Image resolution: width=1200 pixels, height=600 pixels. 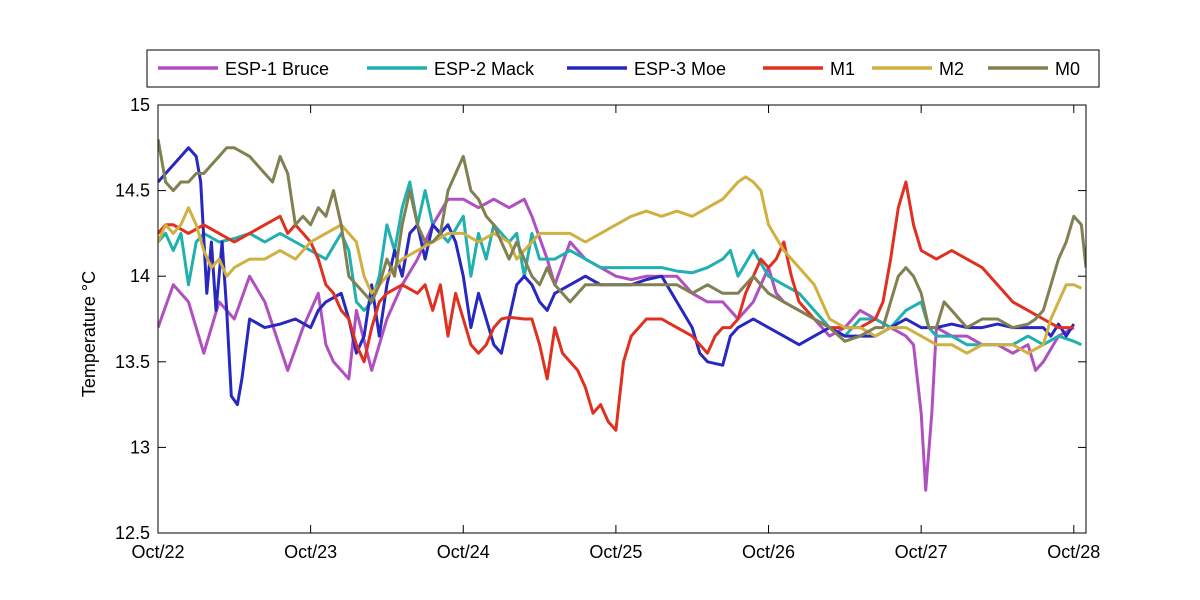 I want to click on legend: ESP-1 Bruce ESP-2 Mack ESP-3 Moe M1 M2 M0, so click(x=623, y=68).